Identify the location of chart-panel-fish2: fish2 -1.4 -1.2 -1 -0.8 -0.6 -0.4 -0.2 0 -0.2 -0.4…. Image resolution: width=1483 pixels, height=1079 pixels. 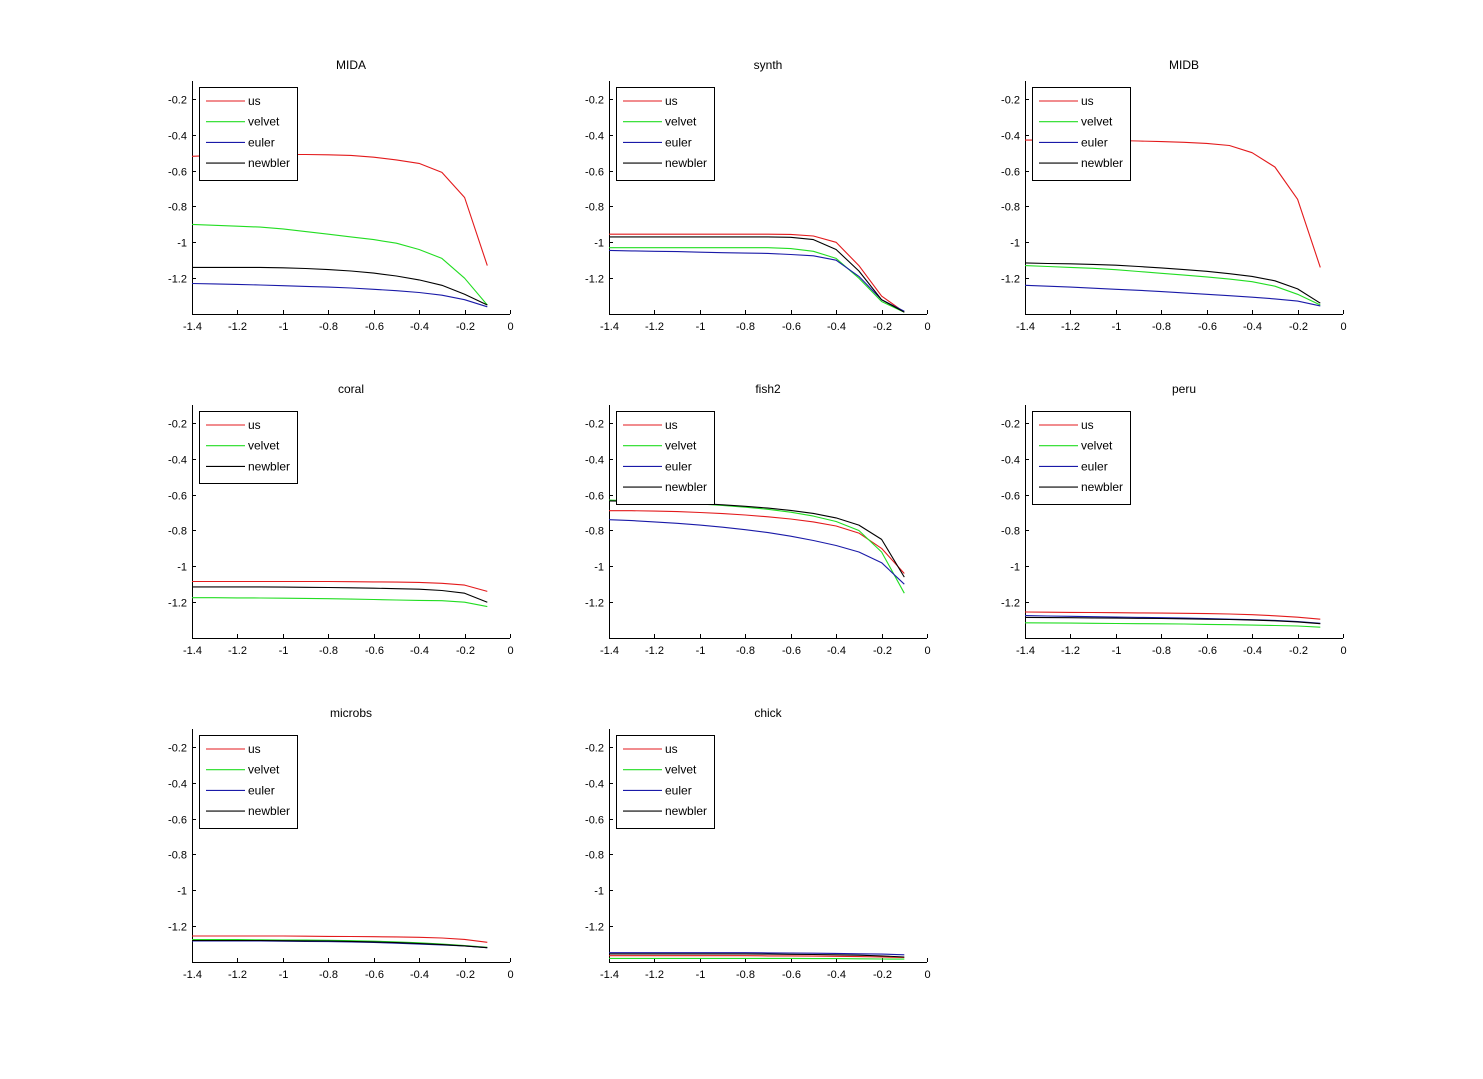
(758, 519).